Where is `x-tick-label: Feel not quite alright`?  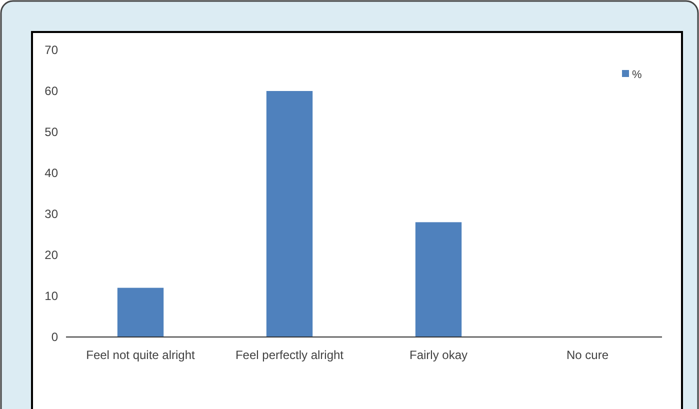 x-tick-label: Feel not quite alright is located at coordinates (141, 355).